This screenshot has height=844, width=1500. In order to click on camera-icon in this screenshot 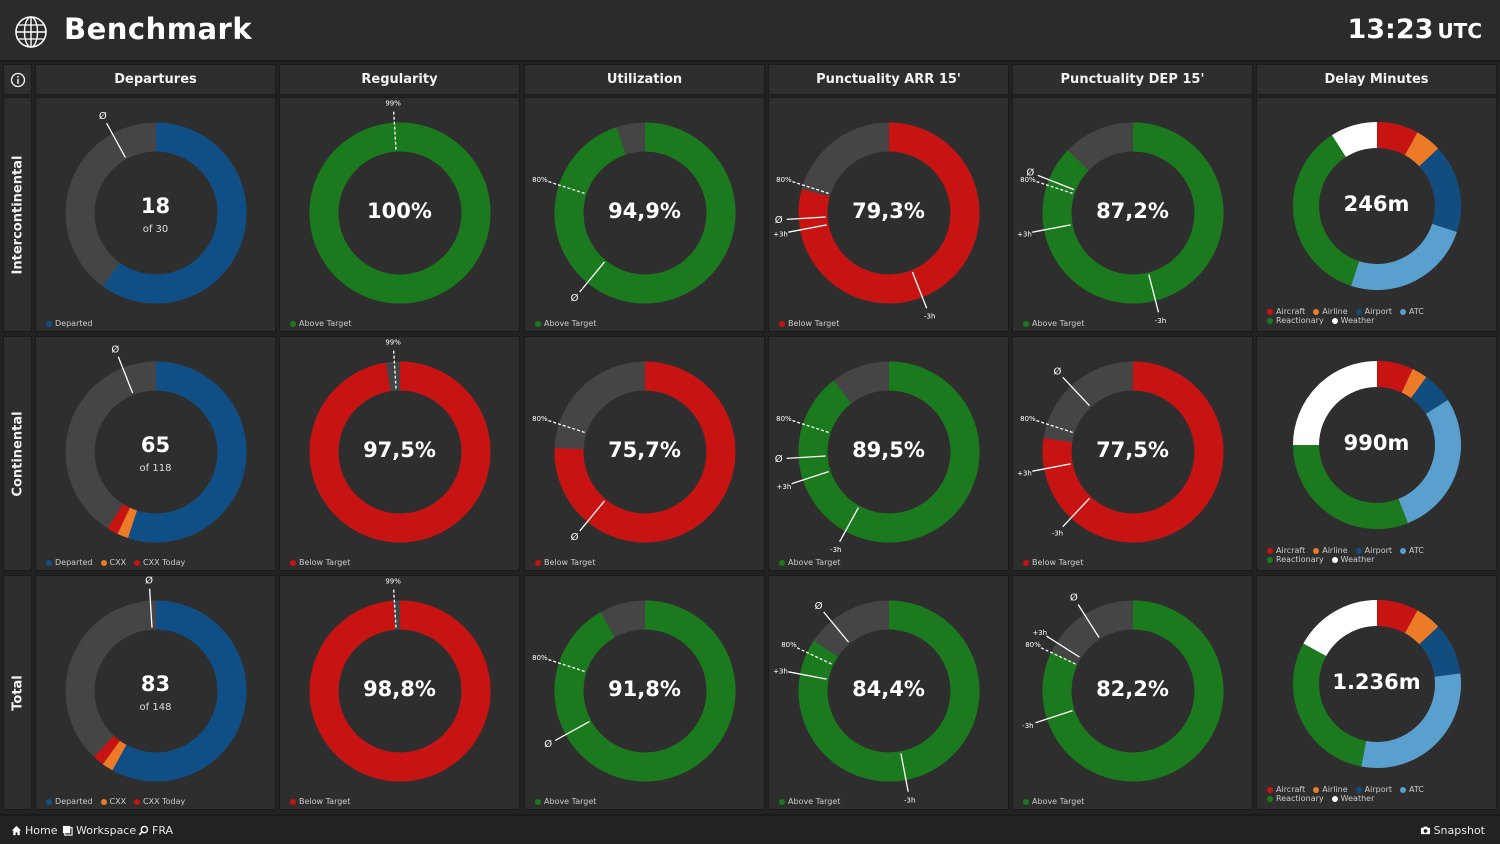, I will do `click(1425, 830)`.